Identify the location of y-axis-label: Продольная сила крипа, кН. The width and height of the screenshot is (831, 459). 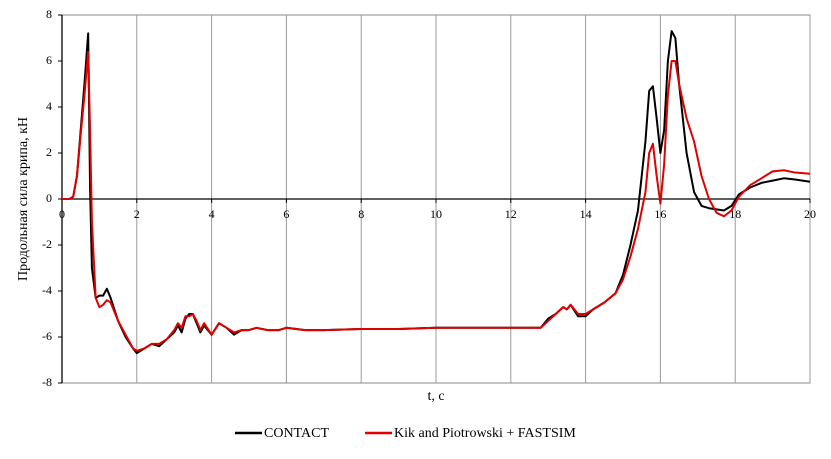
(23, 199).